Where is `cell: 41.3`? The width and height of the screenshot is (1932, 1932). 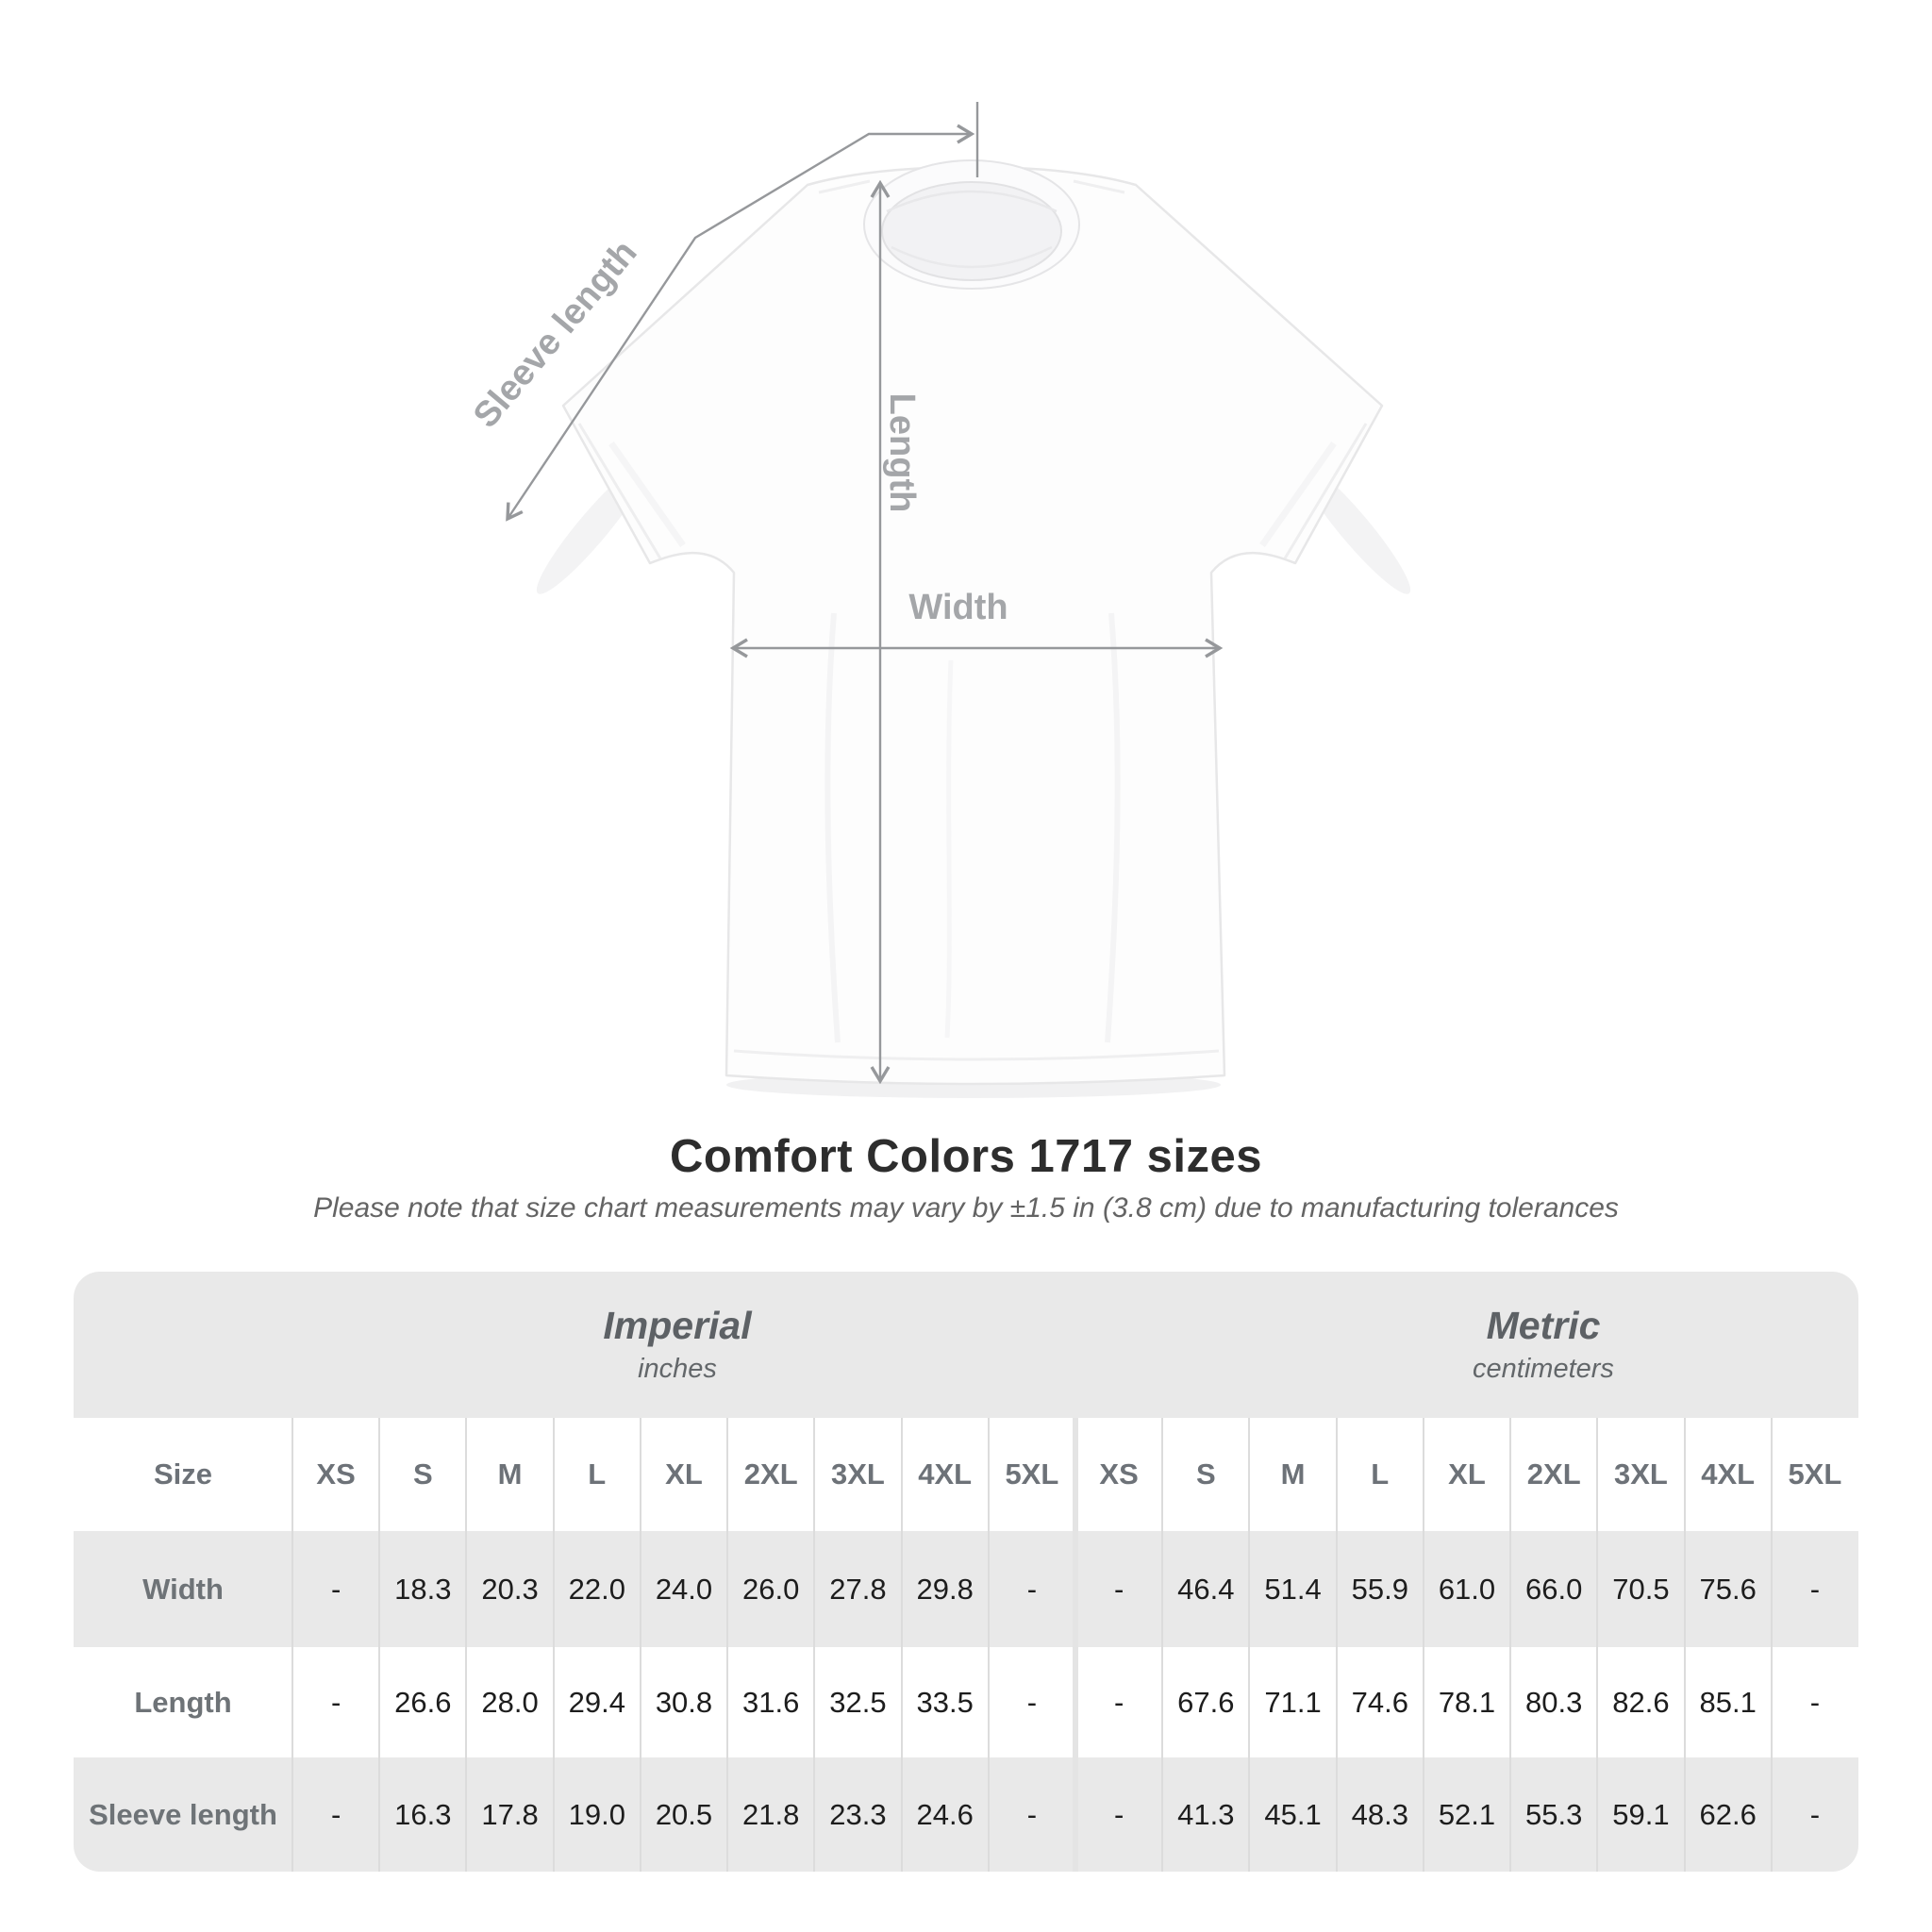
cell: 41.3 is located at coordinates (1206, 1814).